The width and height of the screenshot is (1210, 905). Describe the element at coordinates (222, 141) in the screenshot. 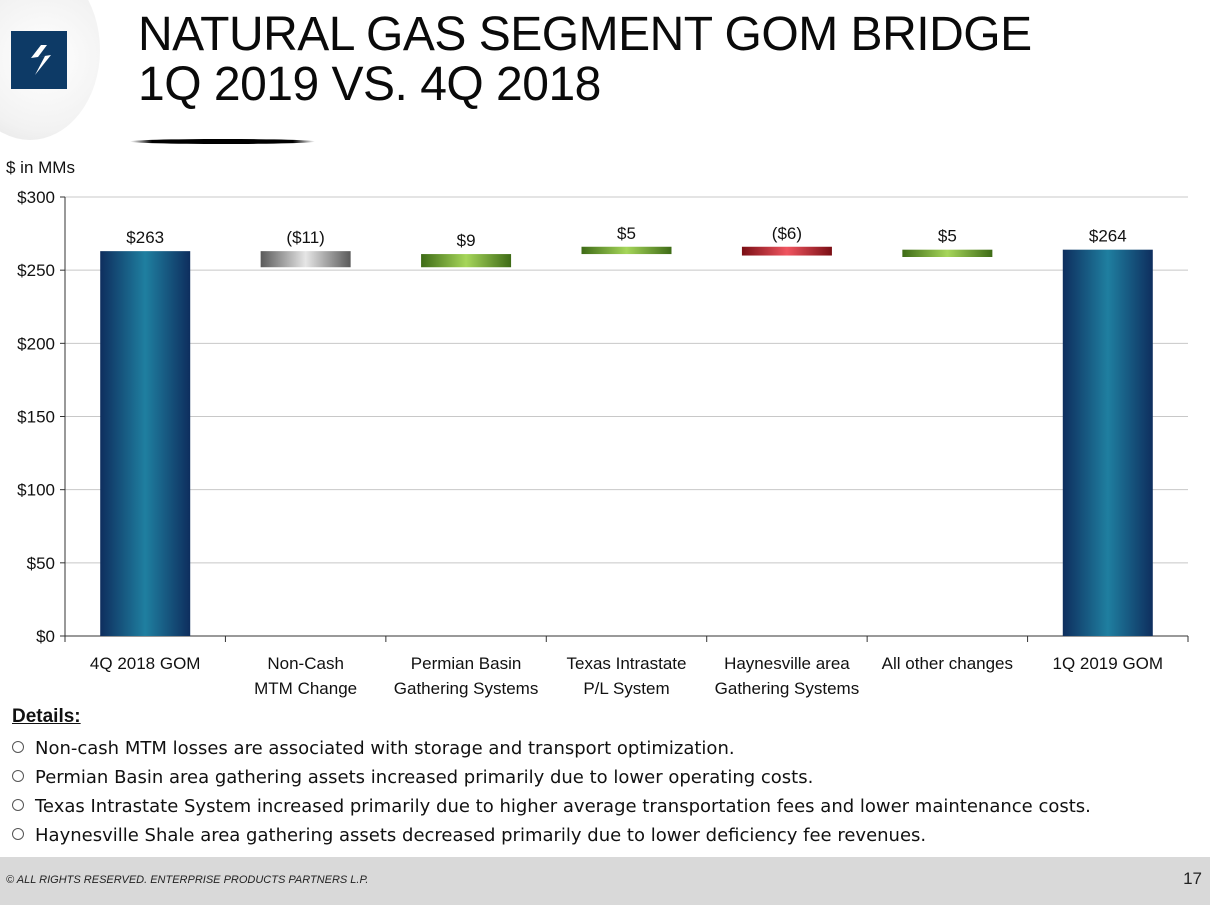

I see `title-underline` at that location.